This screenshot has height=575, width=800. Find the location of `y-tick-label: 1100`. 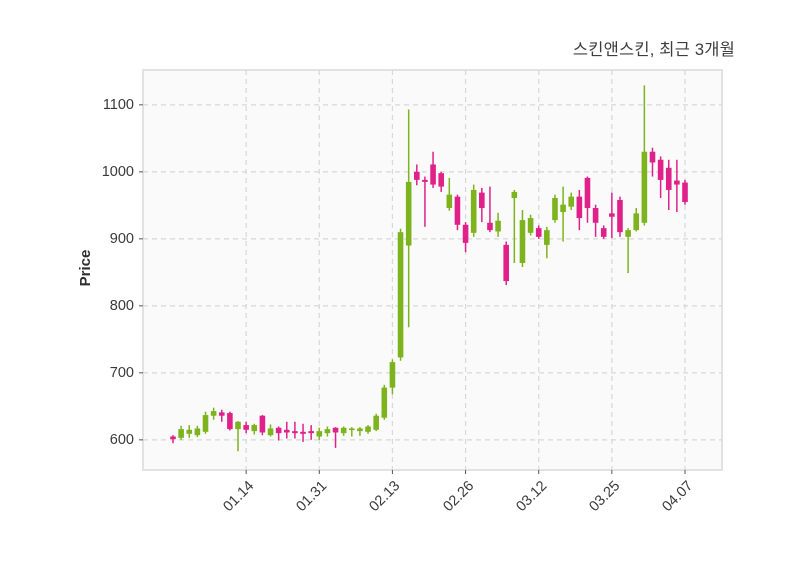

y-tick-label: 1100 is located at coordinates (118, 104).